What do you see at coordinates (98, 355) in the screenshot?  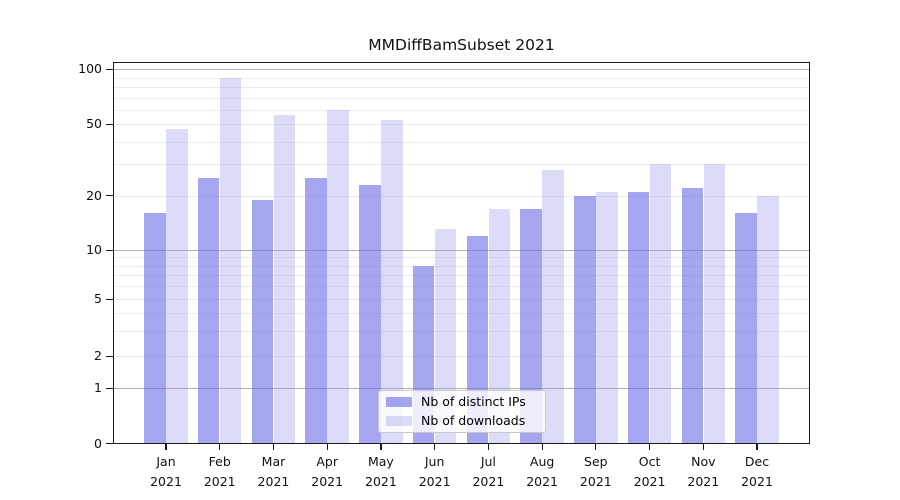 I see `y-tick-label-2: 2` at bounding box center [98, 355].